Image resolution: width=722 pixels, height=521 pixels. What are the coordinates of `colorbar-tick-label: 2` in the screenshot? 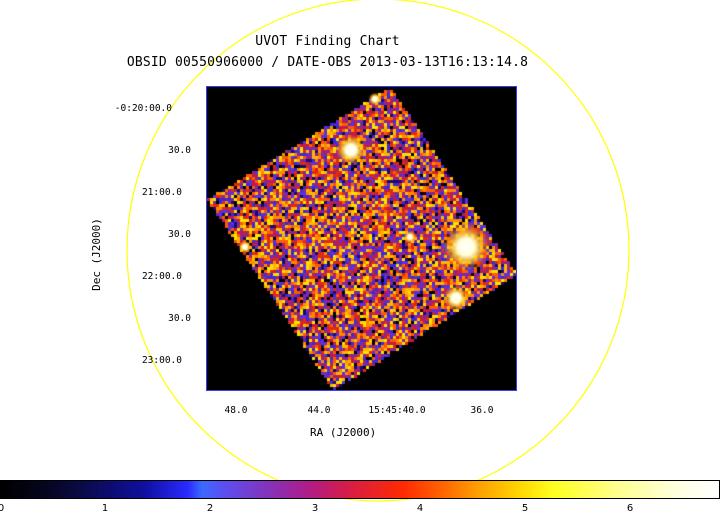 It's located at (210, 508).